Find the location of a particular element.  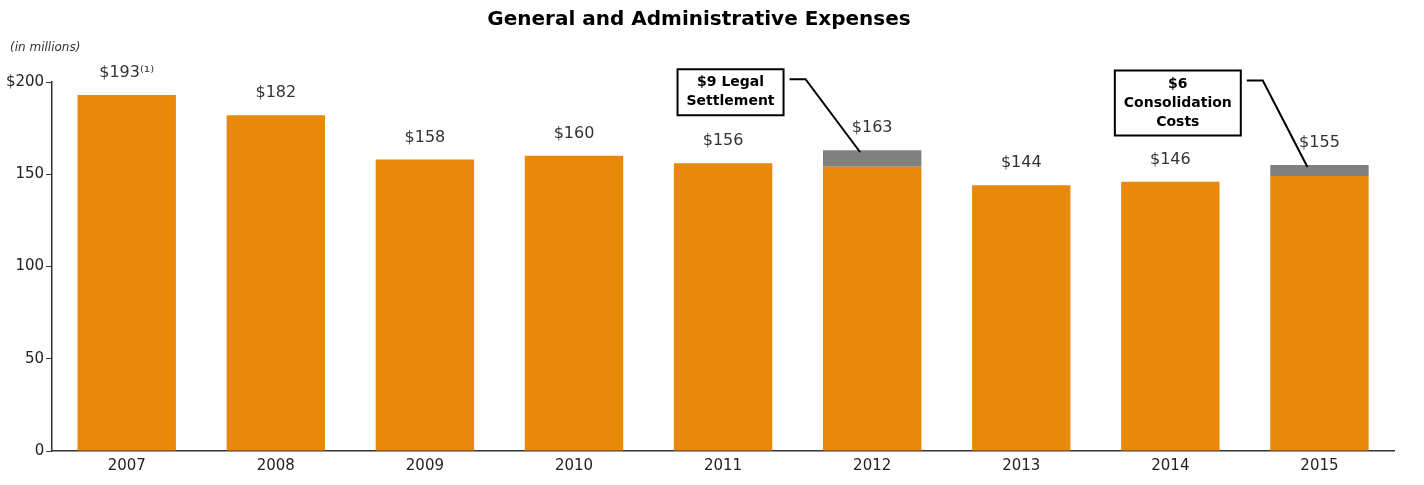

x-tick-label: 2012 is located at coordinates (872, 464).